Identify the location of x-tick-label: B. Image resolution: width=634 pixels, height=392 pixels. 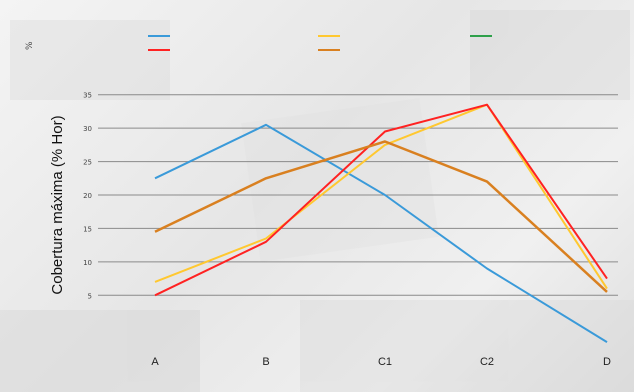
(265, 362).